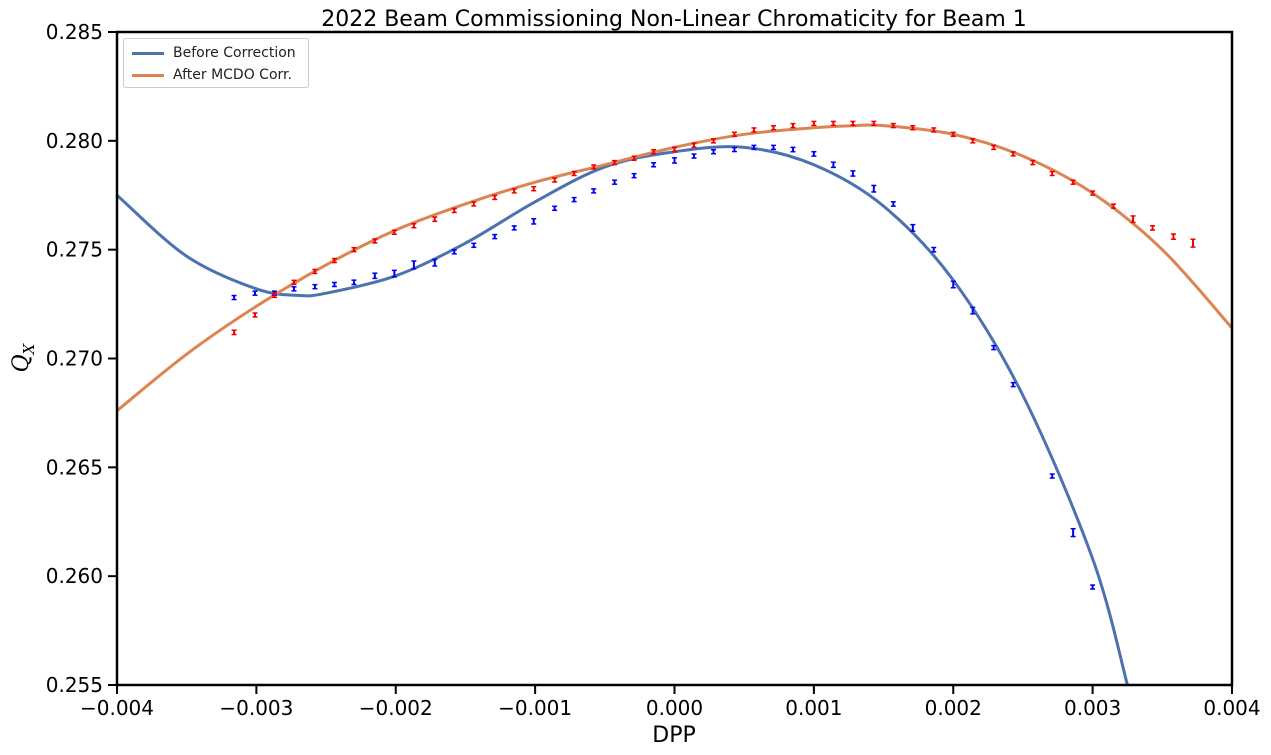 The height and width of the screenshot is (755, 1271). Describe the element at coordinates (74, 359) in the screenshot. I see `y-tick-label: 0.270` at that location.